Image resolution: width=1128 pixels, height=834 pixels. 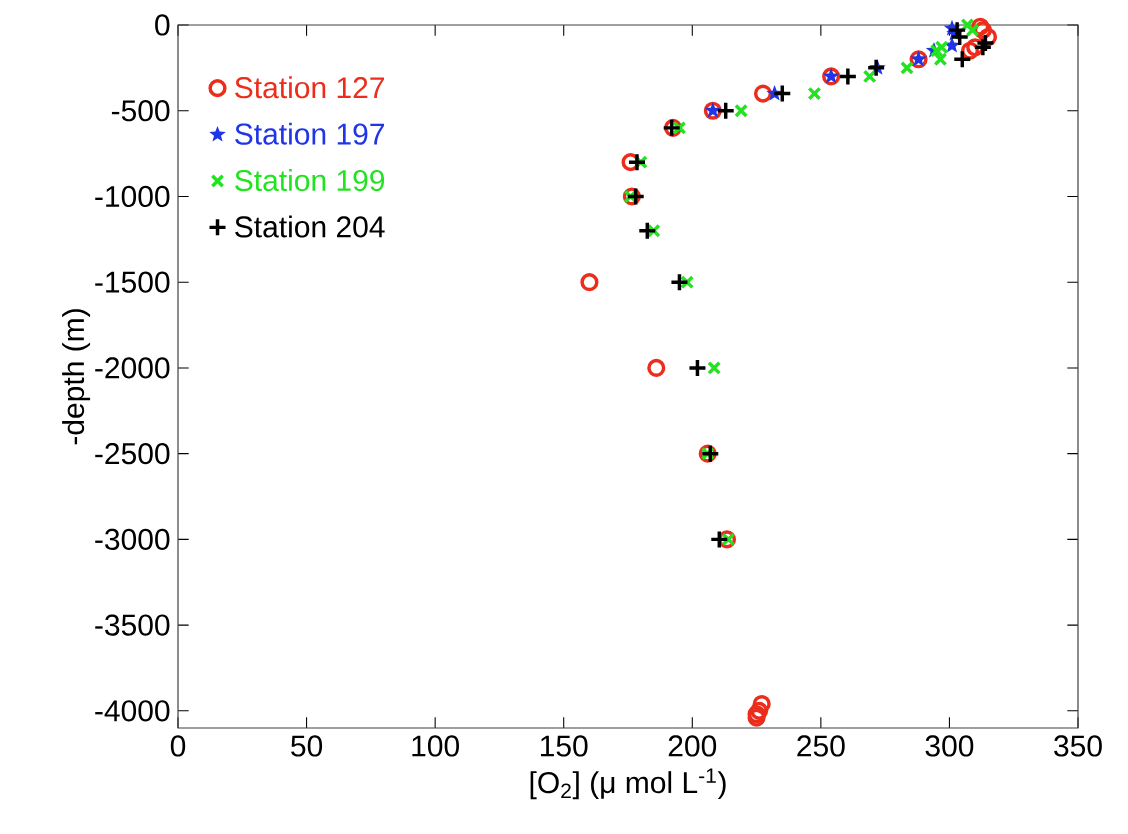 What do you see at coordinates (132, 282) in the screenshot?
I see `y-tick-label: -1500` at bounding box center [132, 282].